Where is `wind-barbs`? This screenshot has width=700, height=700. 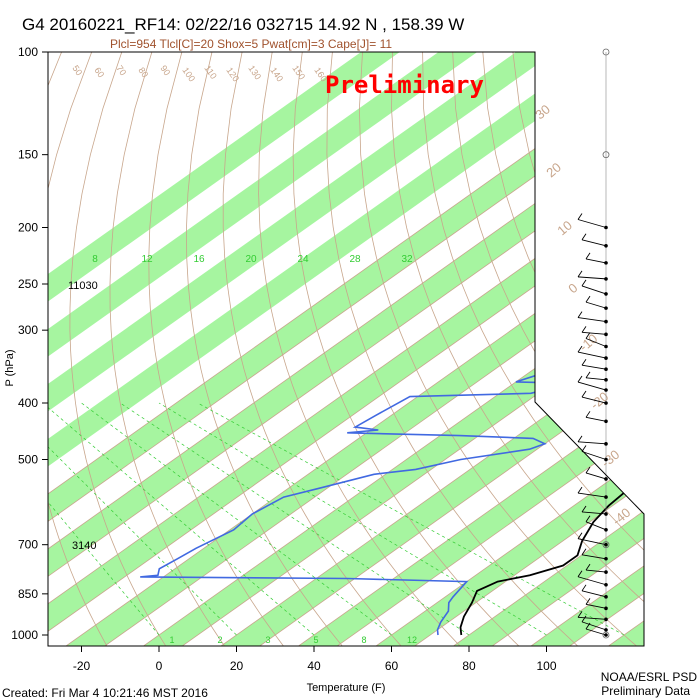 wind-barbs is located at coordinates (593, 343).